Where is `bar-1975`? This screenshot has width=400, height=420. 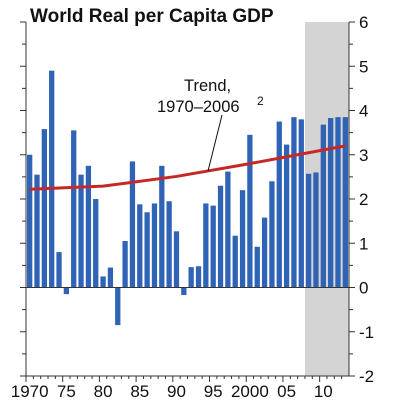
bar-1975 is located at coordinates (66, 291).